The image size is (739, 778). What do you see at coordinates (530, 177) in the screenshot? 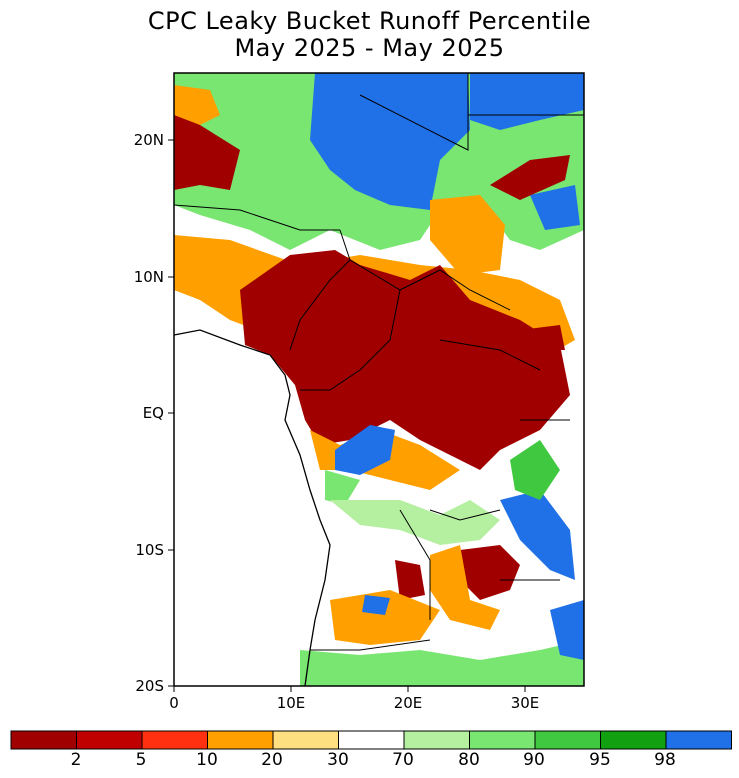
I see `sudan-red-patch` at bounding box center [530, 177].